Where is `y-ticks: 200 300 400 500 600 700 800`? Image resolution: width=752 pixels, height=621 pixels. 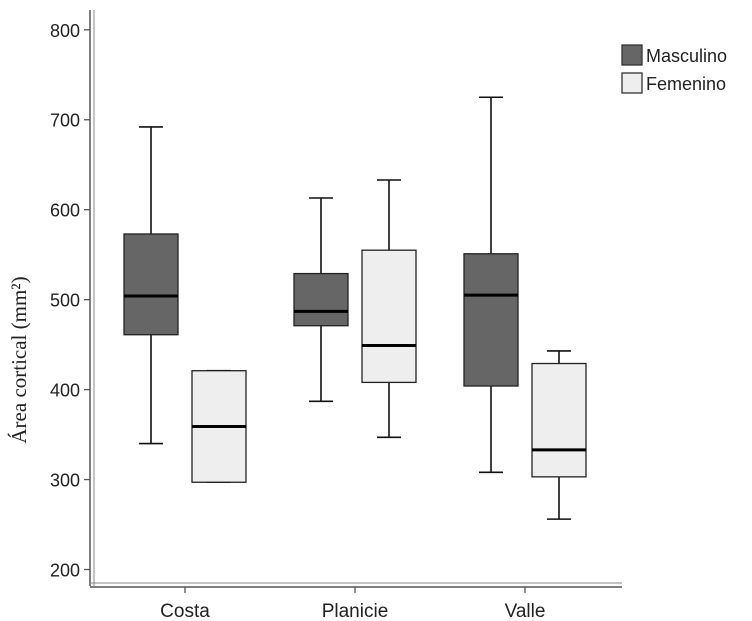 y-ticks: 200 300 400 500 600 700 800 is located at coordinates (70, 301).